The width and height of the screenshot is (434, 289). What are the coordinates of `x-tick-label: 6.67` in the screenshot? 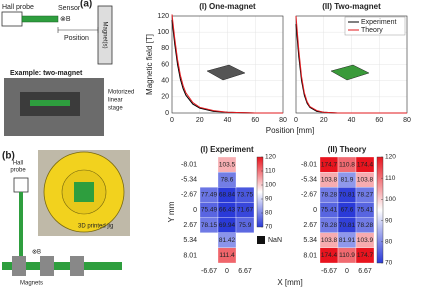 It's located at (245, 271).